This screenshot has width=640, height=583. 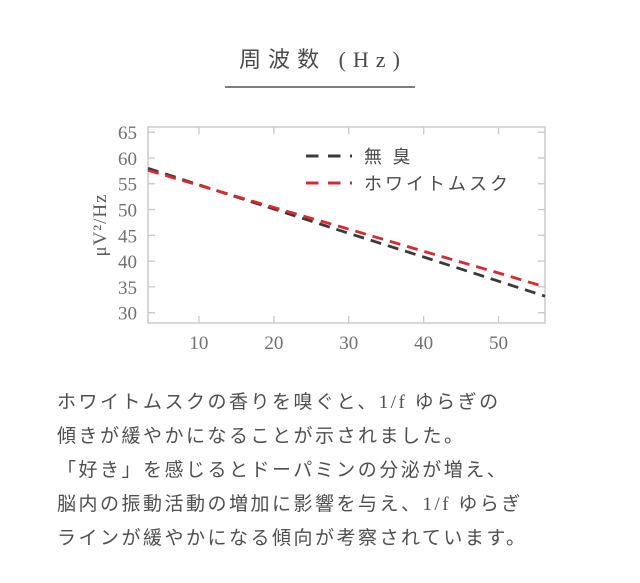 I want to click on y-tick-label: 50, so click(x=127, y=211).